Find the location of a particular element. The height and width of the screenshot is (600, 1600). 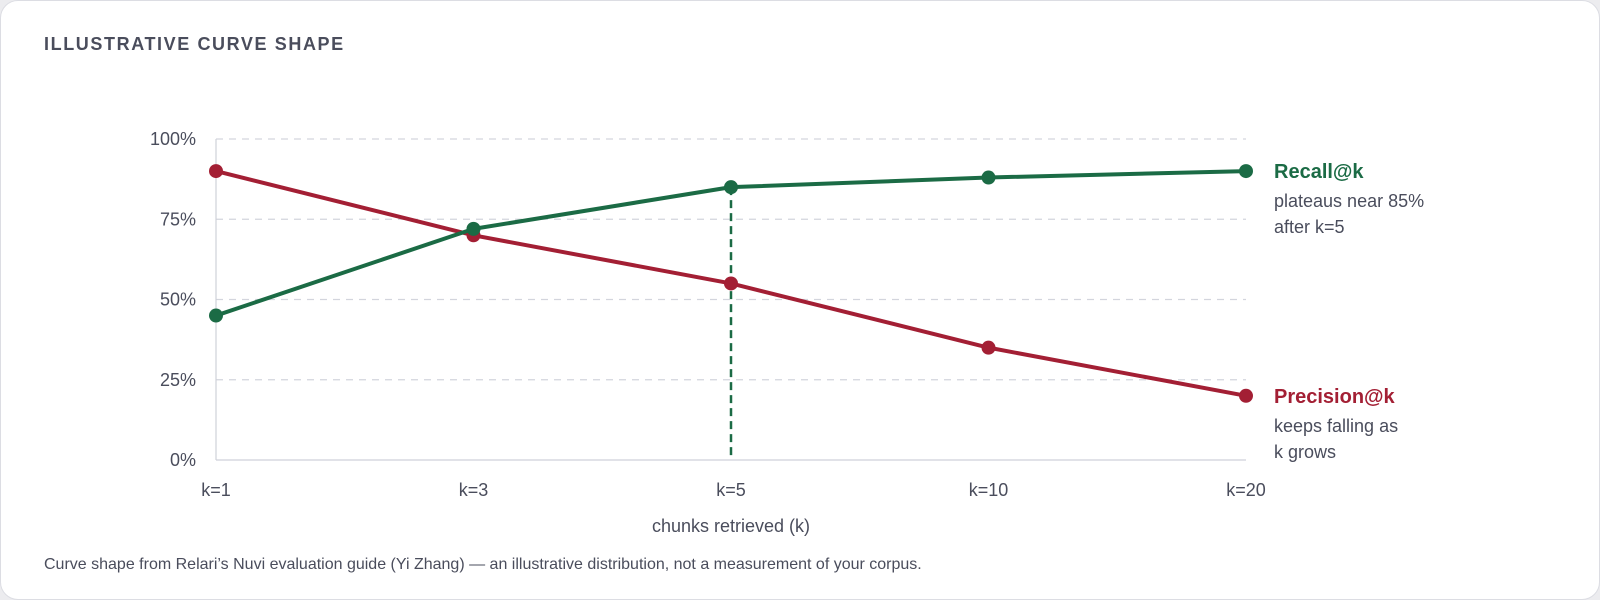

y-tick-label: 0% is located at coordinates (183, 460).